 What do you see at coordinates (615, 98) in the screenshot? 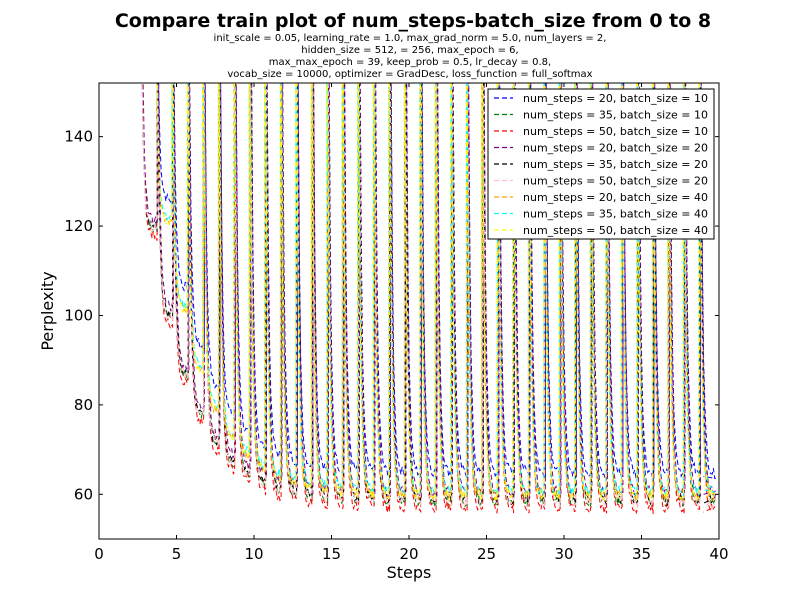
I see `legend-label: num_steps = 20, batch_size = 10` at bounding box center [615, 98].